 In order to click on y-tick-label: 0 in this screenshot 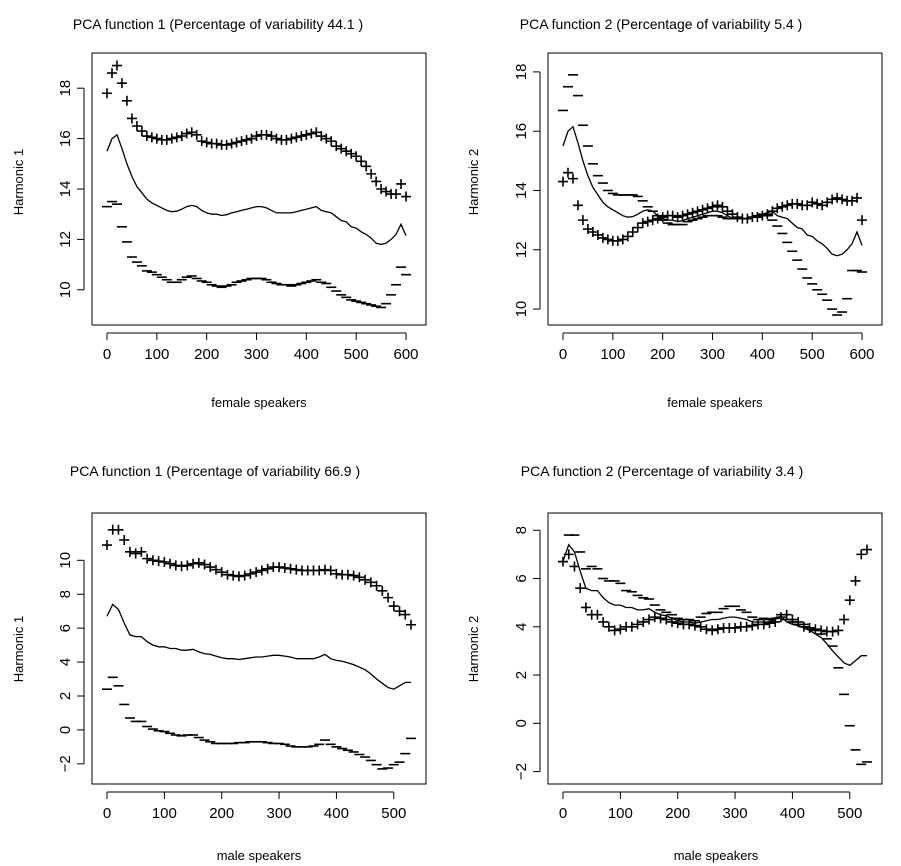, I will do `click(521, 723)`.